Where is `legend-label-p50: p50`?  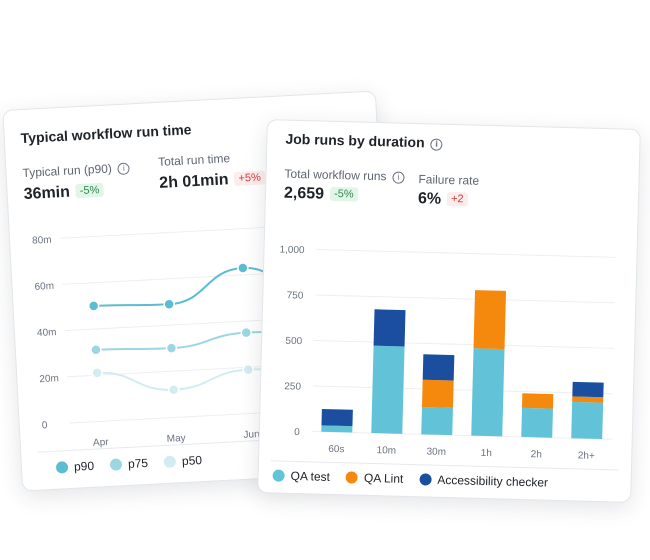
legend-label-p50: p50 is located at coordinates (192, 461).